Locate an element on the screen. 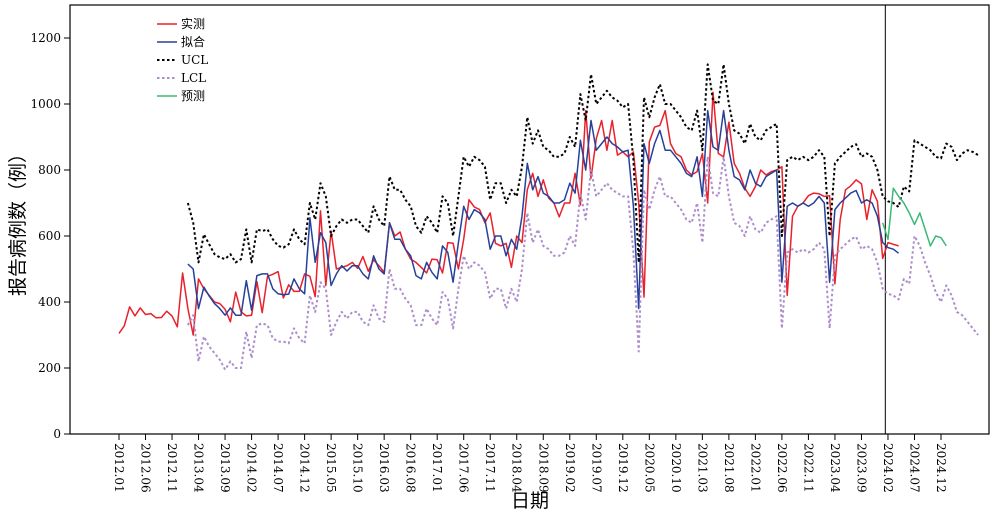 This screenshot has height=521, width=994. y-tick-label: 0 is located at coordinates (57, 434).